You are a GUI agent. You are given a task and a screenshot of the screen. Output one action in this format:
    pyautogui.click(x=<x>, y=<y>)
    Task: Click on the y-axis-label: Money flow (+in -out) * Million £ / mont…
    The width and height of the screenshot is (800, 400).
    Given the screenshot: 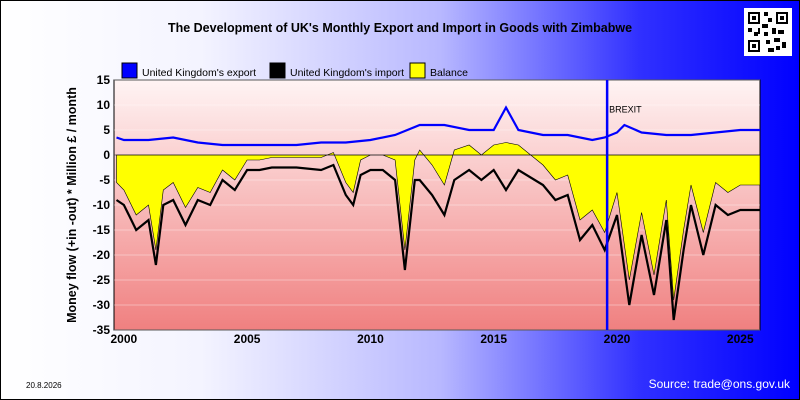 What is the action you would take?
    pyautogui.click(x=72, y=205)
    